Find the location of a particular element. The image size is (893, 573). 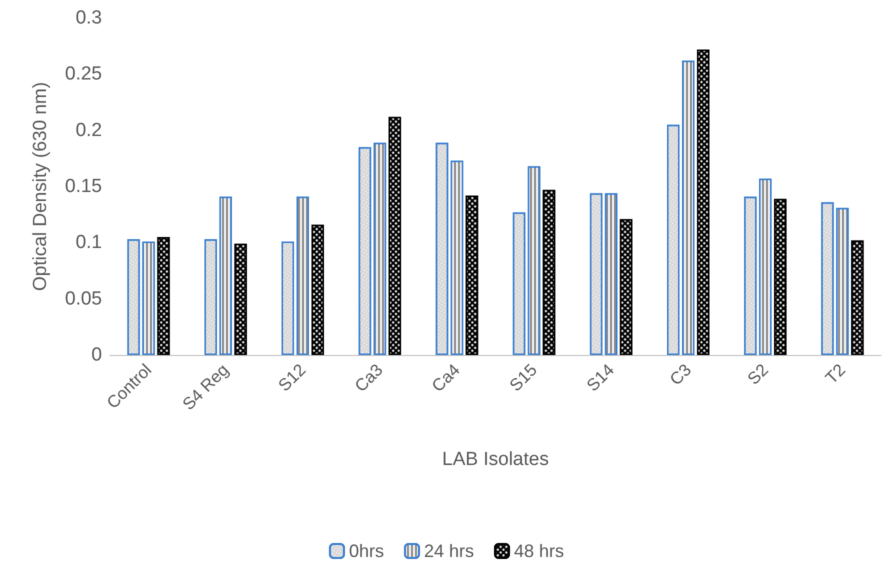

x-tick-label: T2 is located at coordinates (836, 374).